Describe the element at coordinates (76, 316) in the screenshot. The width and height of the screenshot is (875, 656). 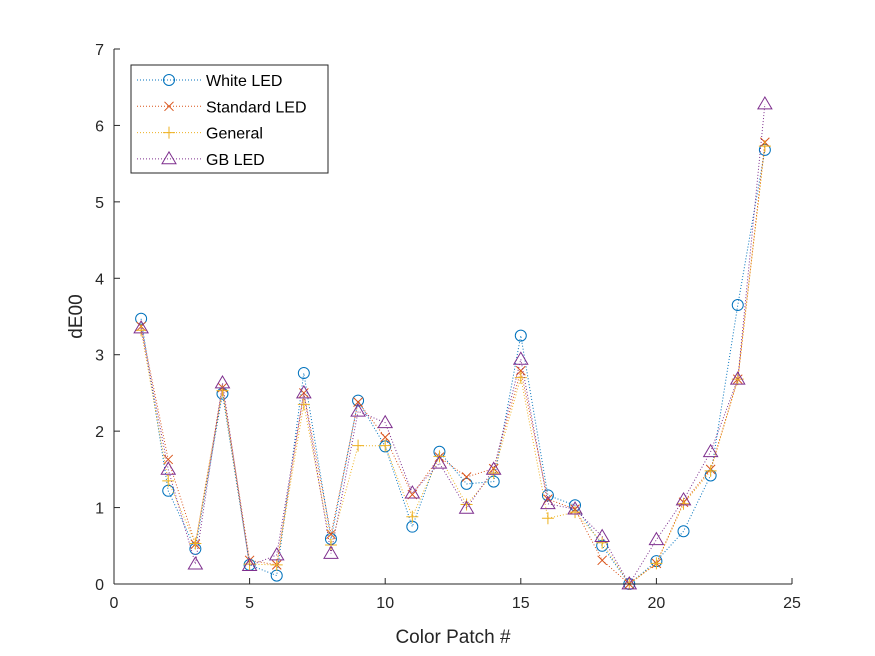
I see `y-axis-label: dE00` at that location.